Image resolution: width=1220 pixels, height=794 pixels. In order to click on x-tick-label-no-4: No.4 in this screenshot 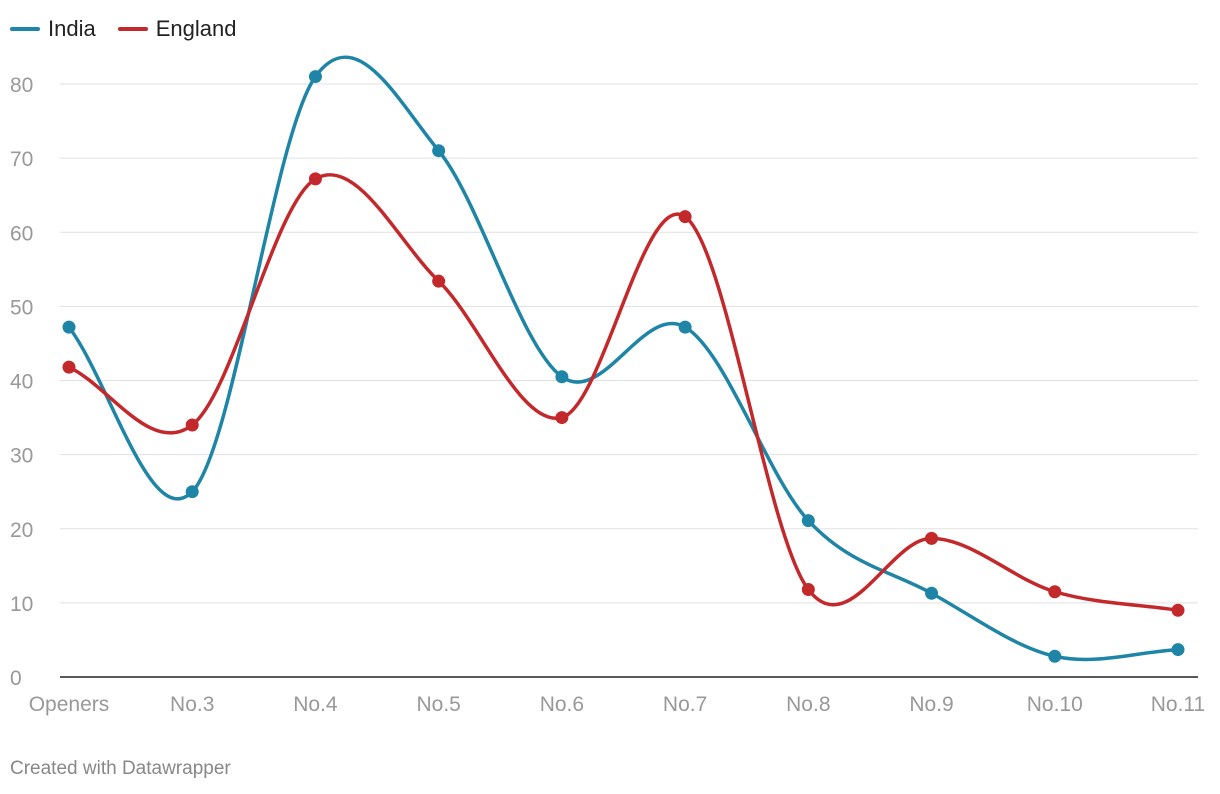, I will do `click(315, 704)`.